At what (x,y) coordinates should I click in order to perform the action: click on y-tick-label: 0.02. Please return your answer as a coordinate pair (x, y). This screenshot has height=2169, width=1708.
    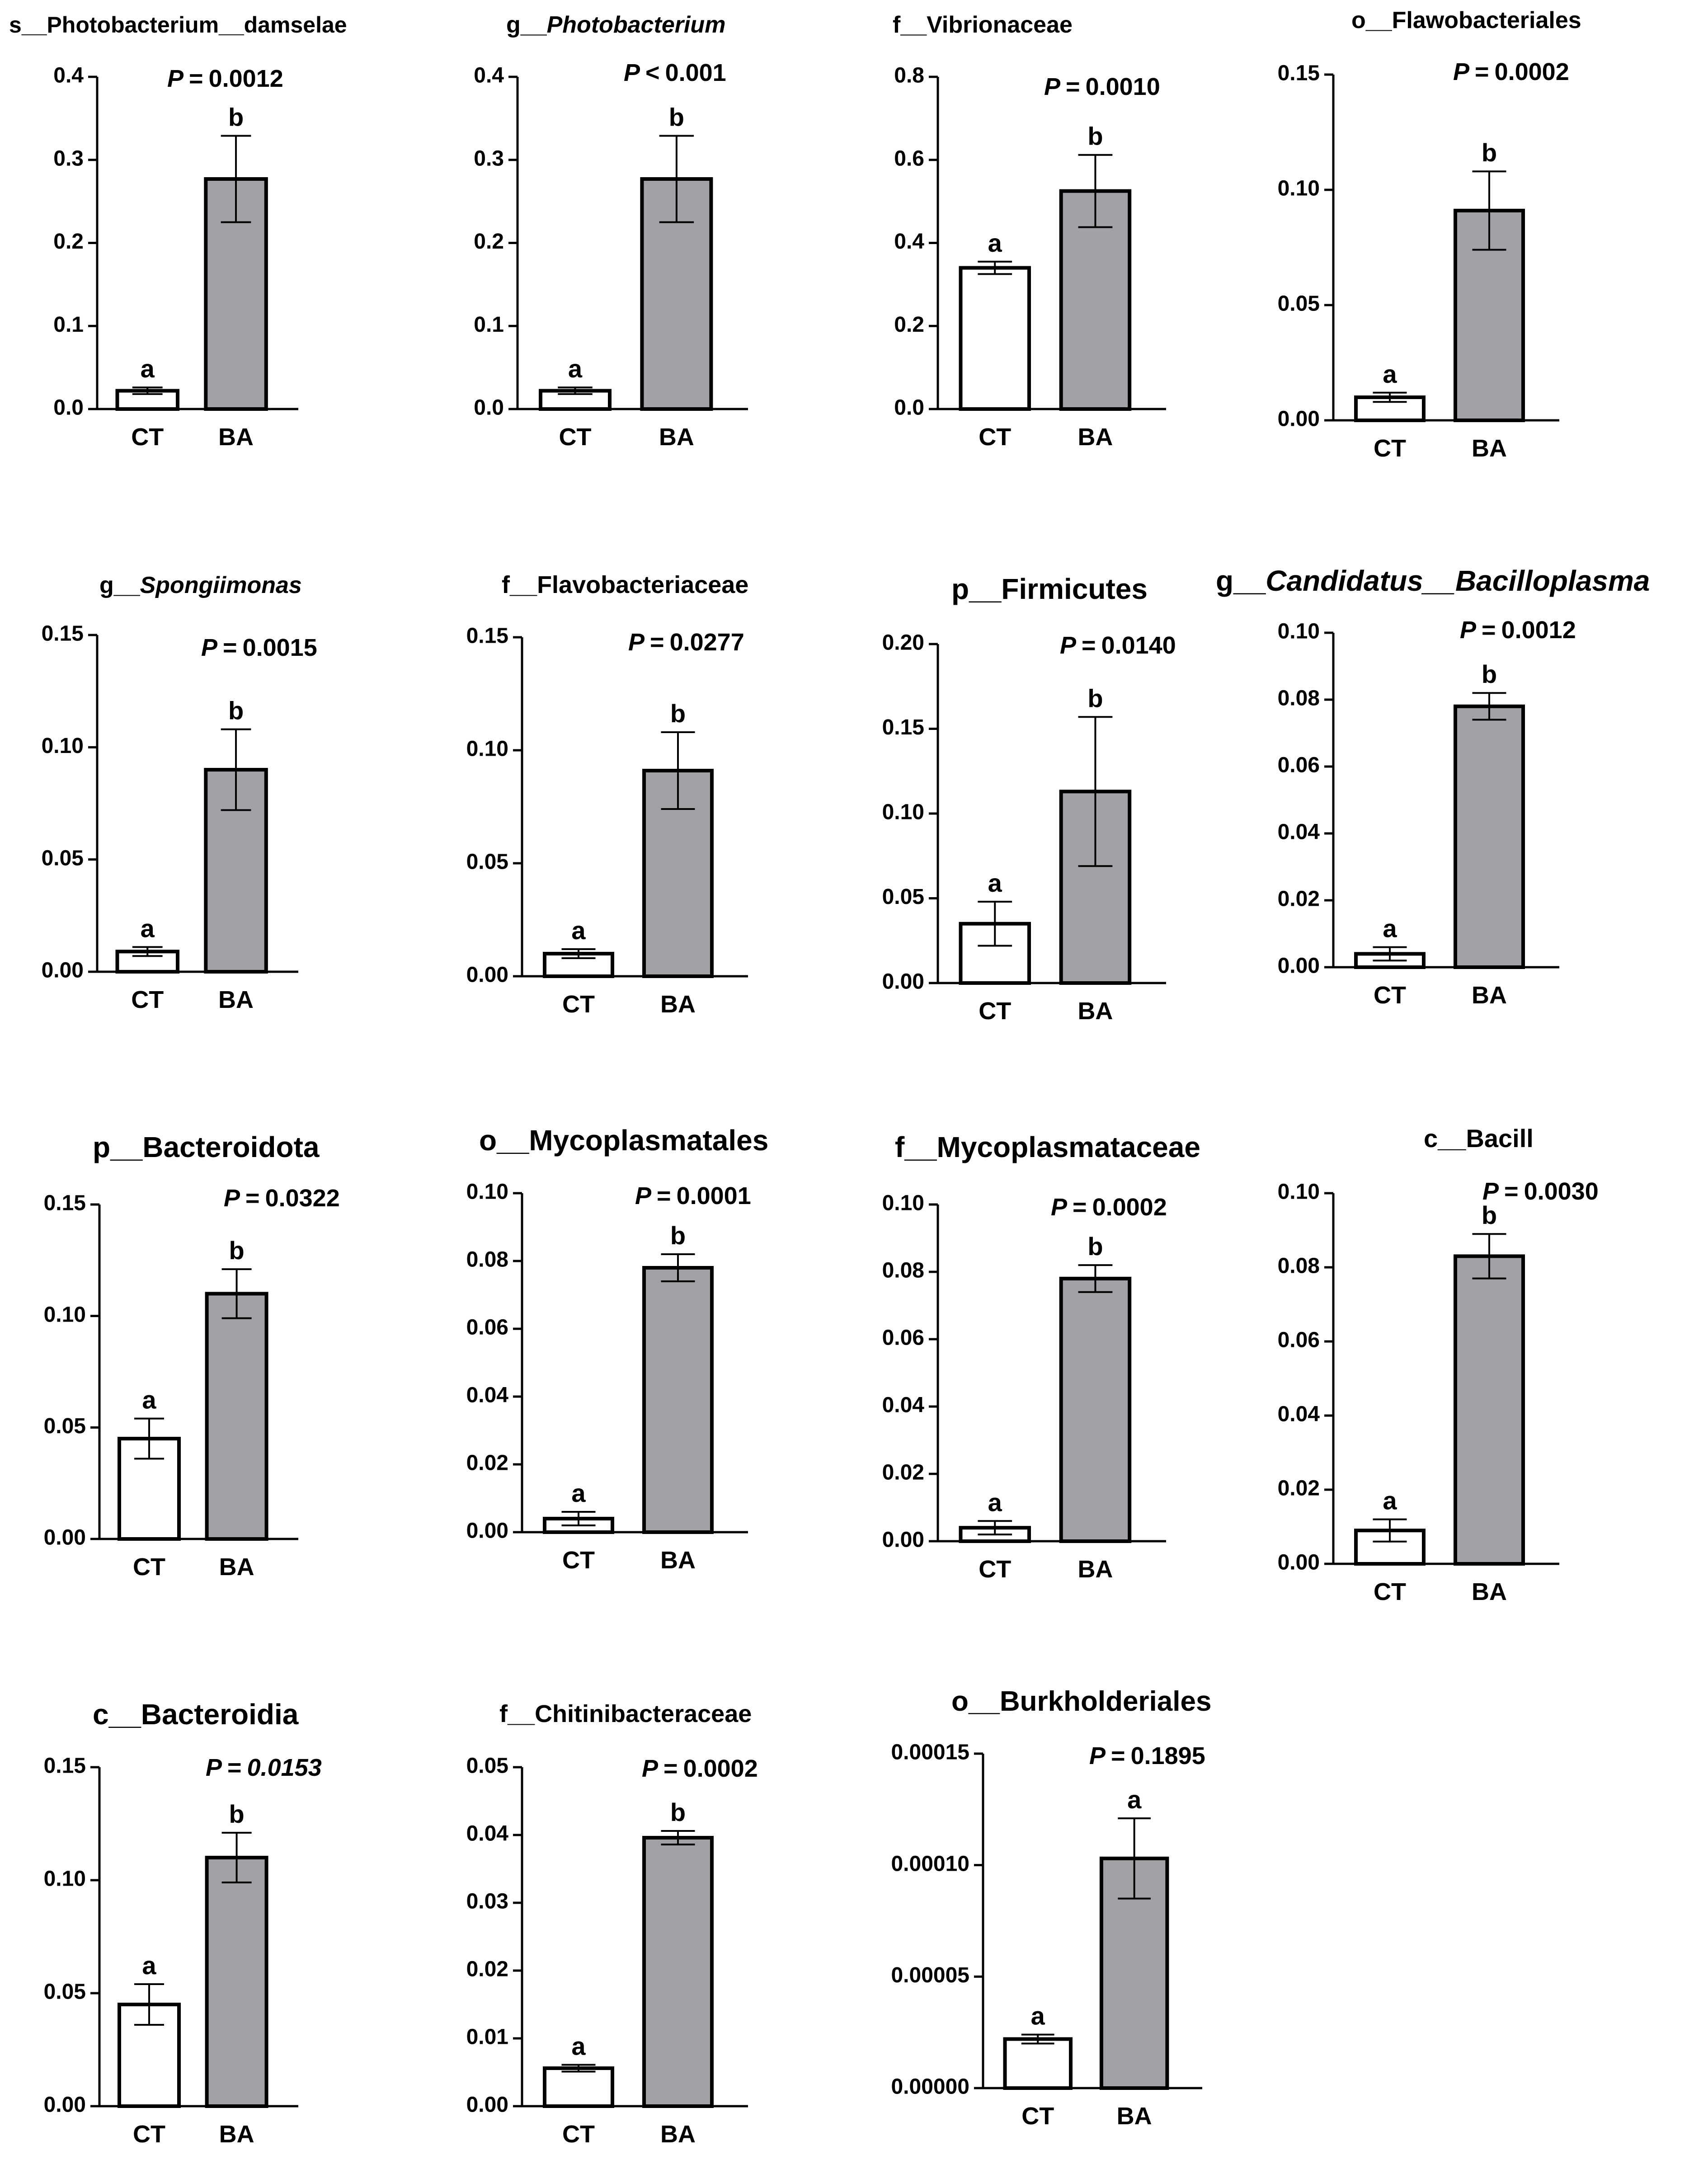
    Looking at the image, I should click on (1299, 1489).